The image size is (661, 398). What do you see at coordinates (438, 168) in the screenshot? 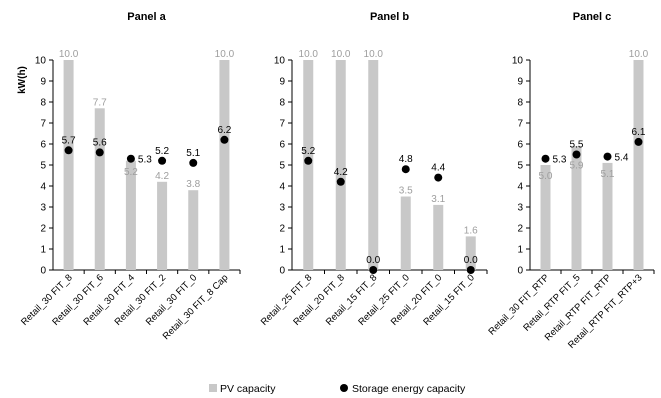
I see `storage-point-label: 4.4` at bounding box center [438, 168].